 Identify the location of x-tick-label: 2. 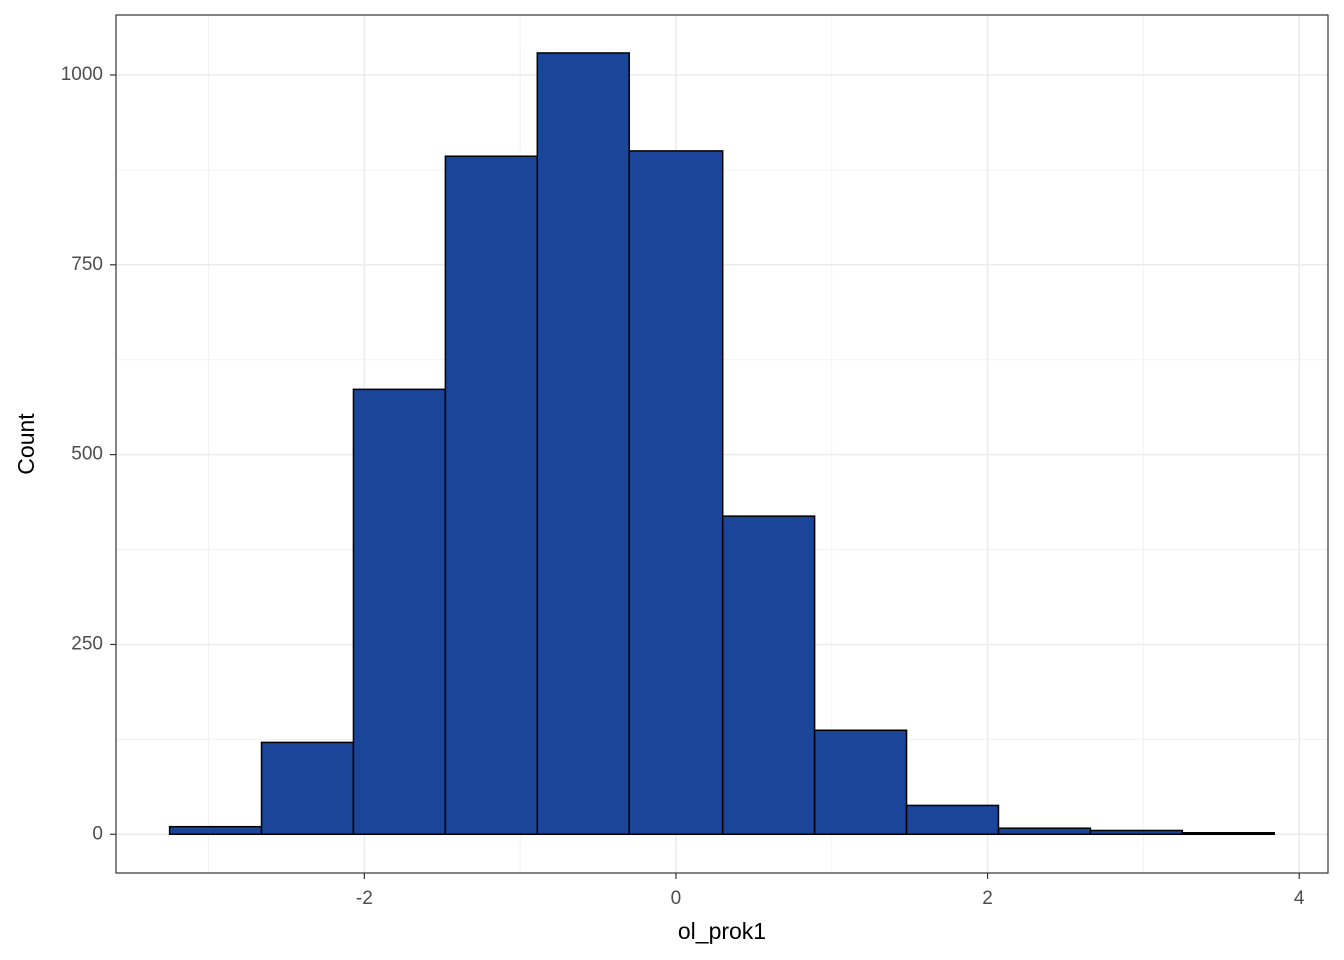
(987, 898).